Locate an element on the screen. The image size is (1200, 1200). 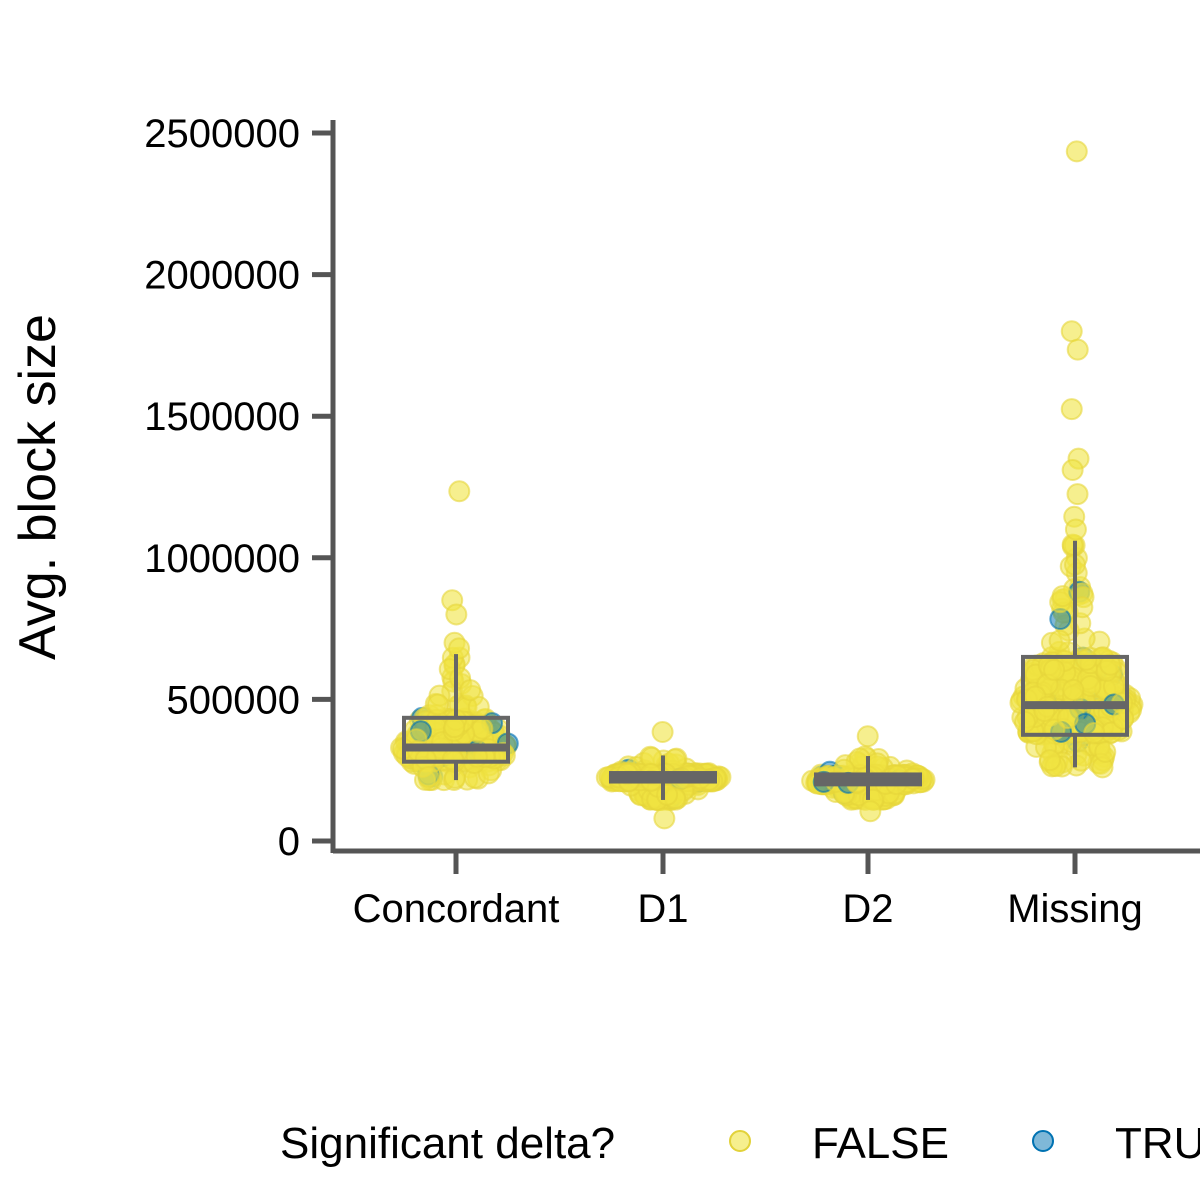
legend-key-true is located at coordinates (1043, 1141).